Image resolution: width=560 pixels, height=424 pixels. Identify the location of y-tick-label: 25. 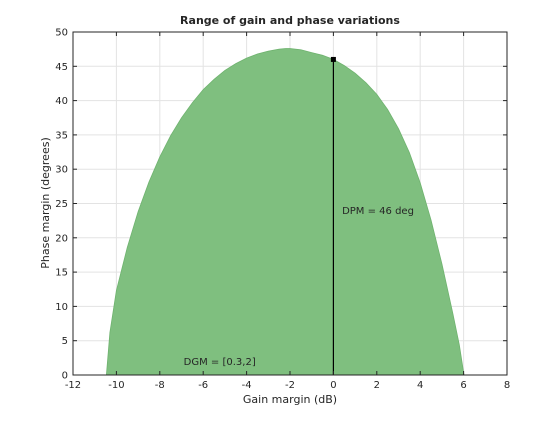
(61, 204).